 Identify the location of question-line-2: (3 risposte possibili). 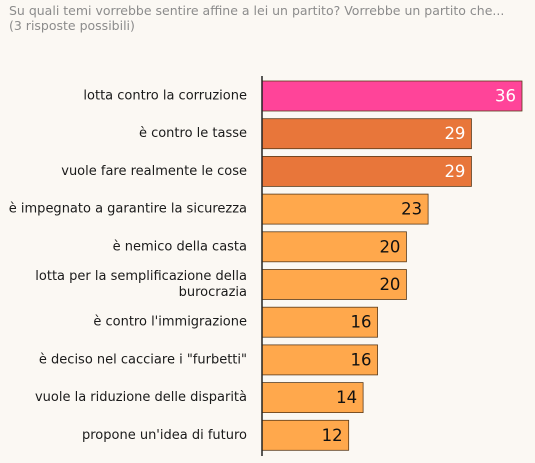
(72, 25).